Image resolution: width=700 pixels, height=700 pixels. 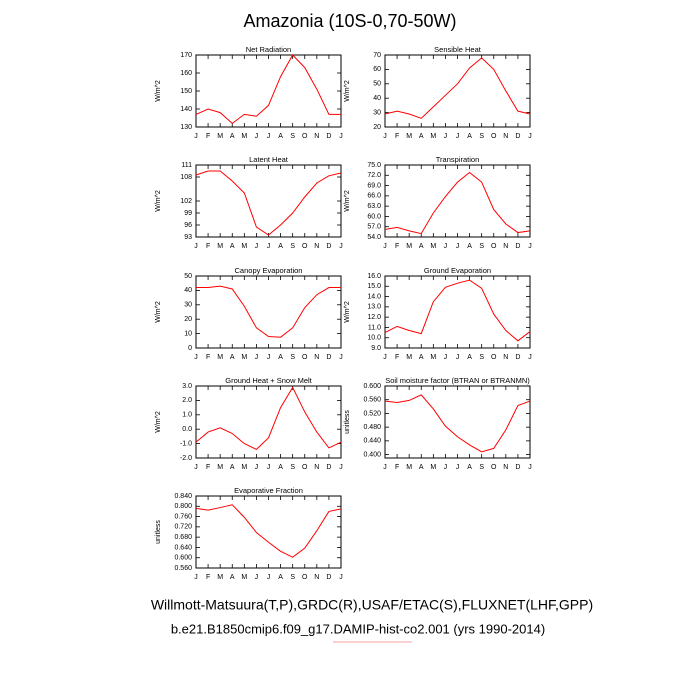 I want to click on panel-title: Ground Evaporation, so click(x=457, y=270).